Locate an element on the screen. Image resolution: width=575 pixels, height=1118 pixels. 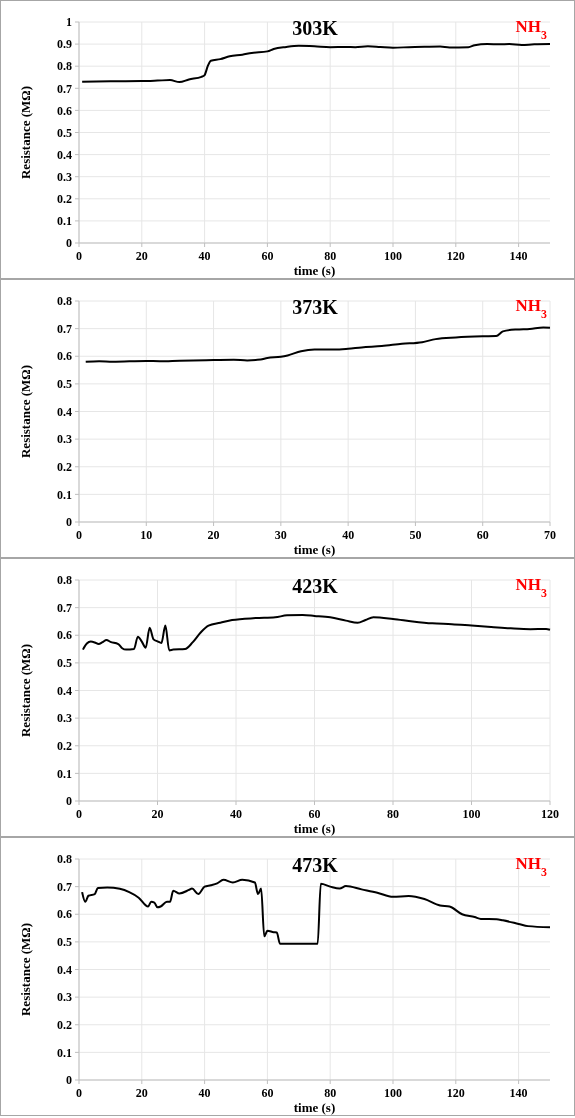
chart-title: 373K is located at coordinates (315, 307).